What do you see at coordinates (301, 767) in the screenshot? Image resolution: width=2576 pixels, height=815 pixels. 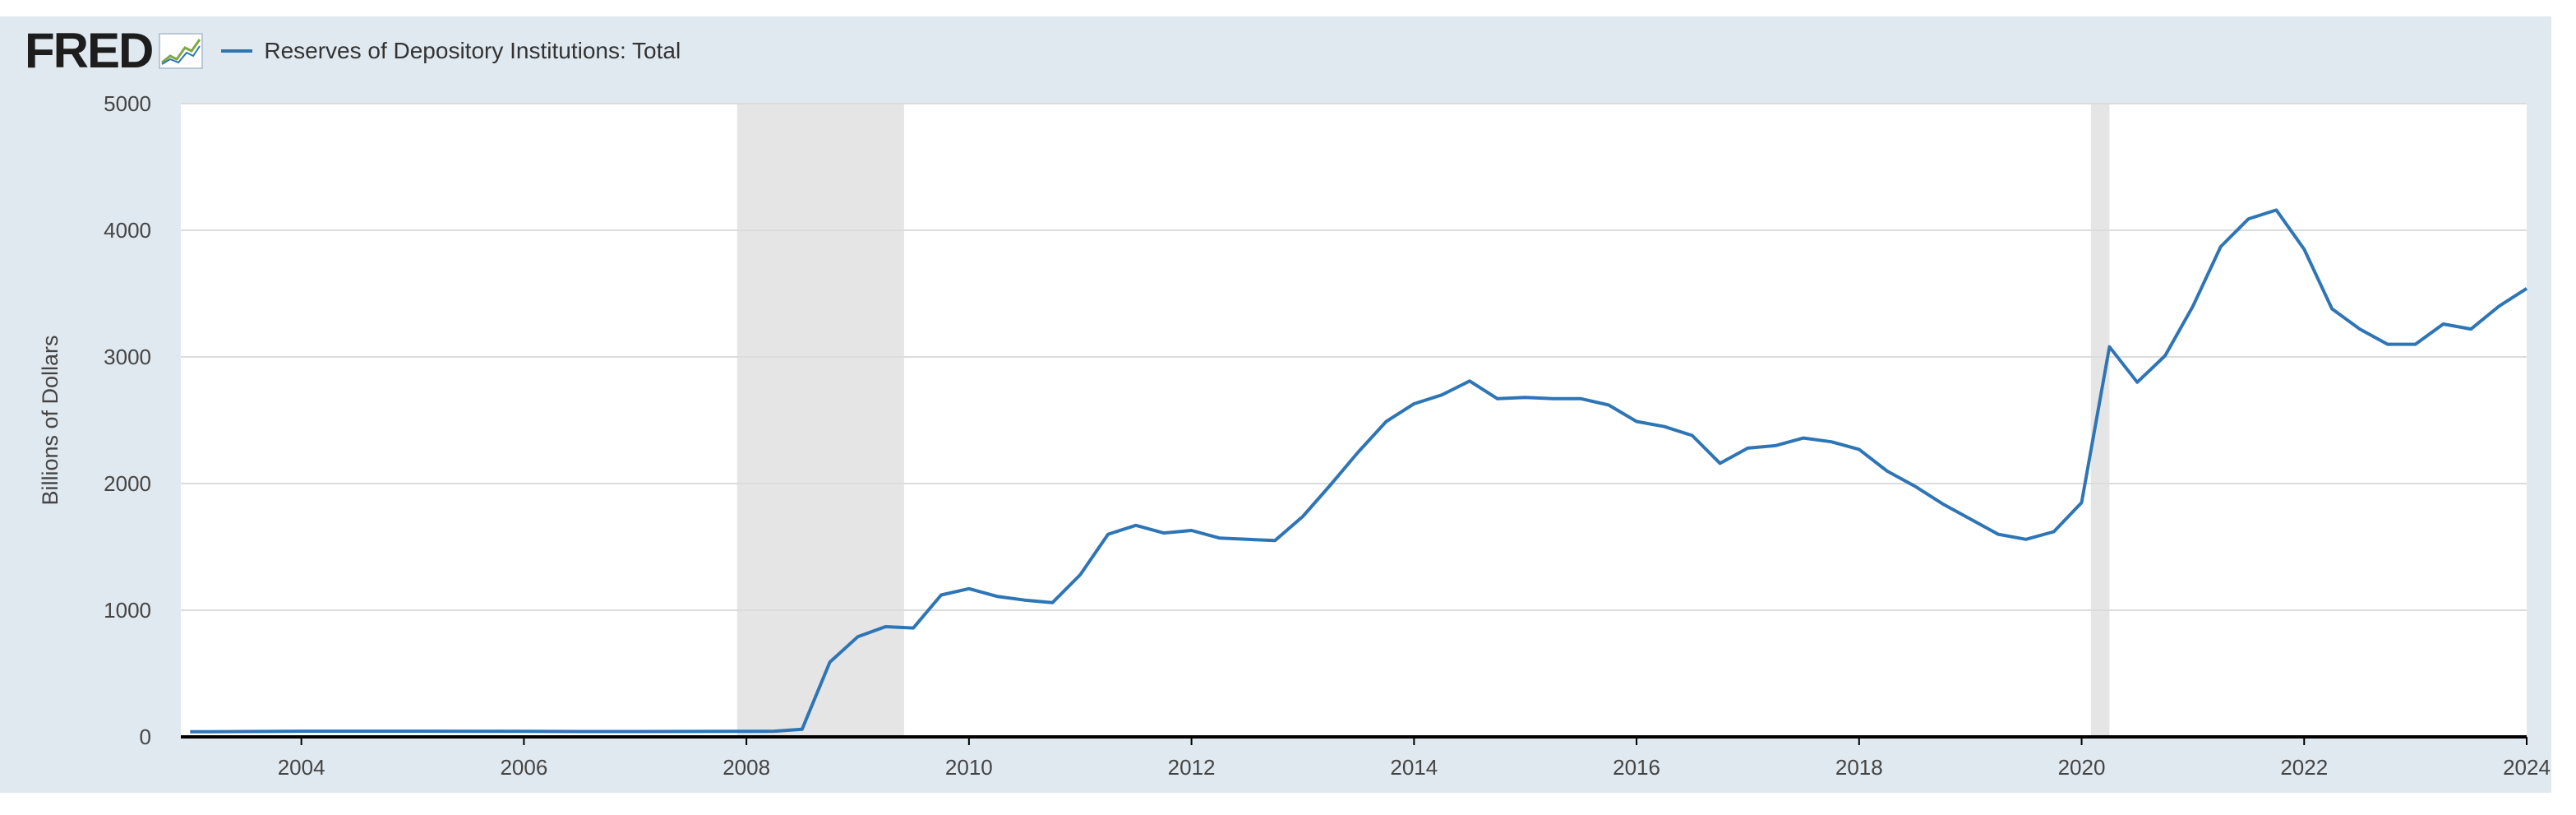 I see `x-tick-label: 2004` at bounding box center [301, 767].